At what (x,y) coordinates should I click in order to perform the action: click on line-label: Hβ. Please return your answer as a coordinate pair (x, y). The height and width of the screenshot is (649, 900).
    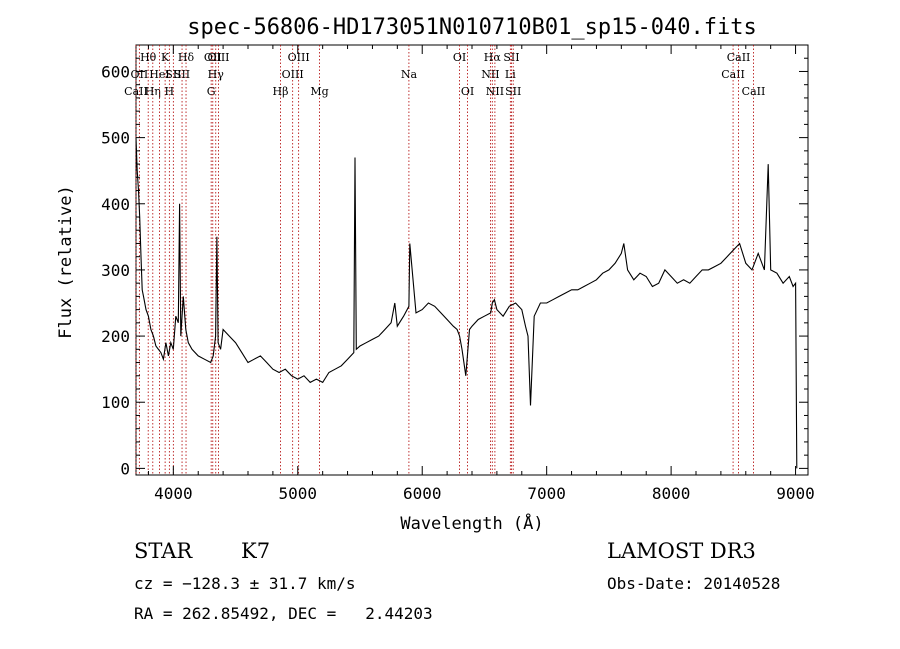
    Looking at the image, I should click on (281, 91).